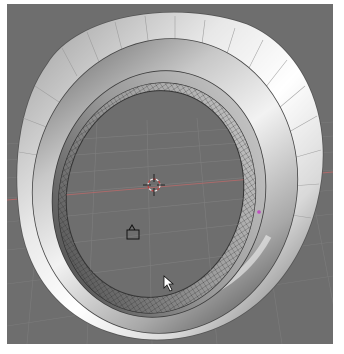  I want to click on arrow-pointer-icon, so click(169, 283).